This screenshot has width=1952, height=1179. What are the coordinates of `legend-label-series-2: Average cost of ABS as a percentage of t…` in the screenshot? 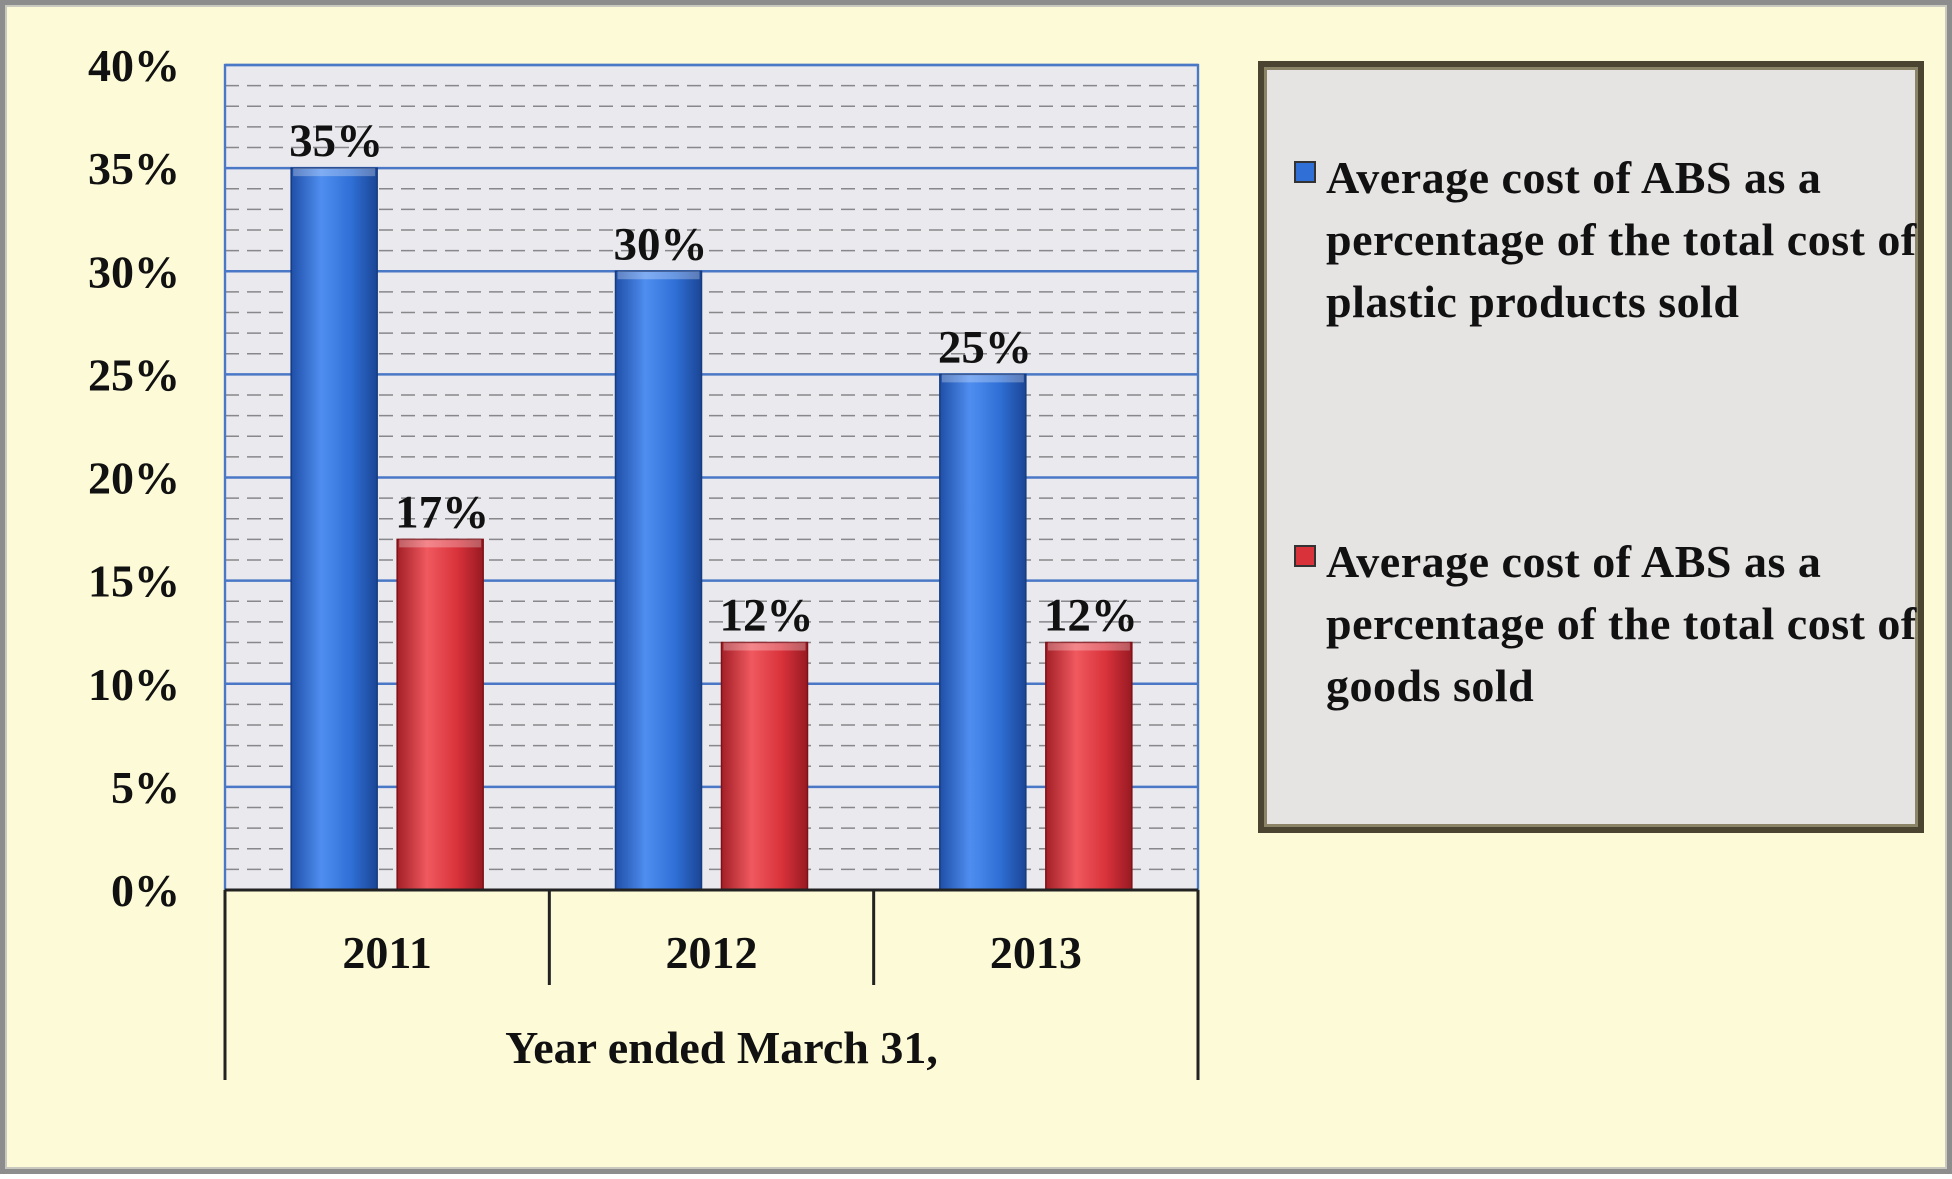 It's located at (1621, 623).